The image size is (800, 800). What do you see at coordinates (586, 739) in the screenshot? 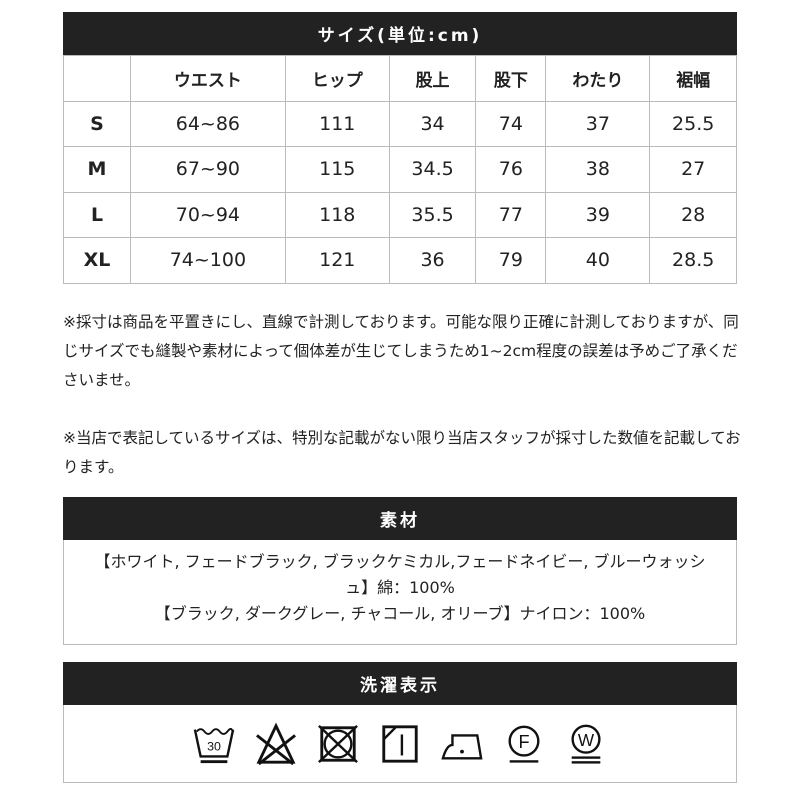
I see `svg-text: W` at bounding box center [586, 739].